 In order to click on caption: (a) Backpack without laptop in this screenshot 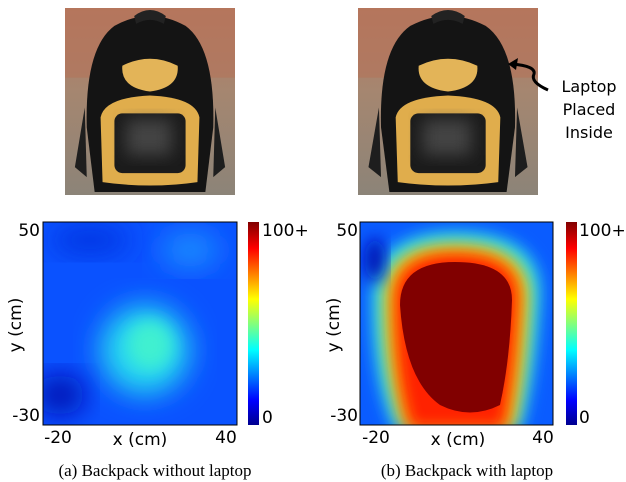, I will do `click(154, 470)`.